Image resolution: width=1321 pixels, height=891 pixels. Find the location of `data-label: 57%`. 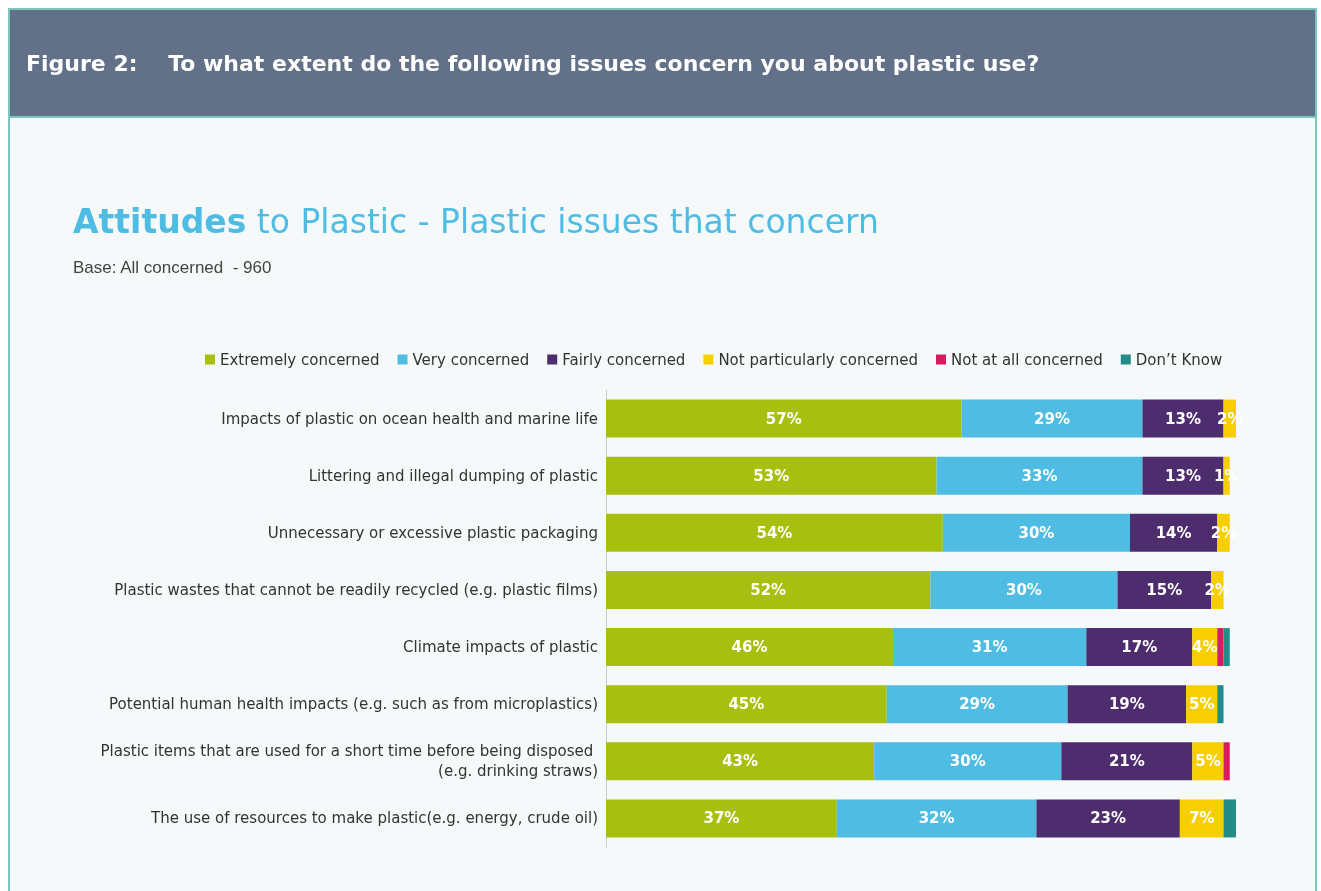

data-label: 57% is located at coordinates (783, 418).